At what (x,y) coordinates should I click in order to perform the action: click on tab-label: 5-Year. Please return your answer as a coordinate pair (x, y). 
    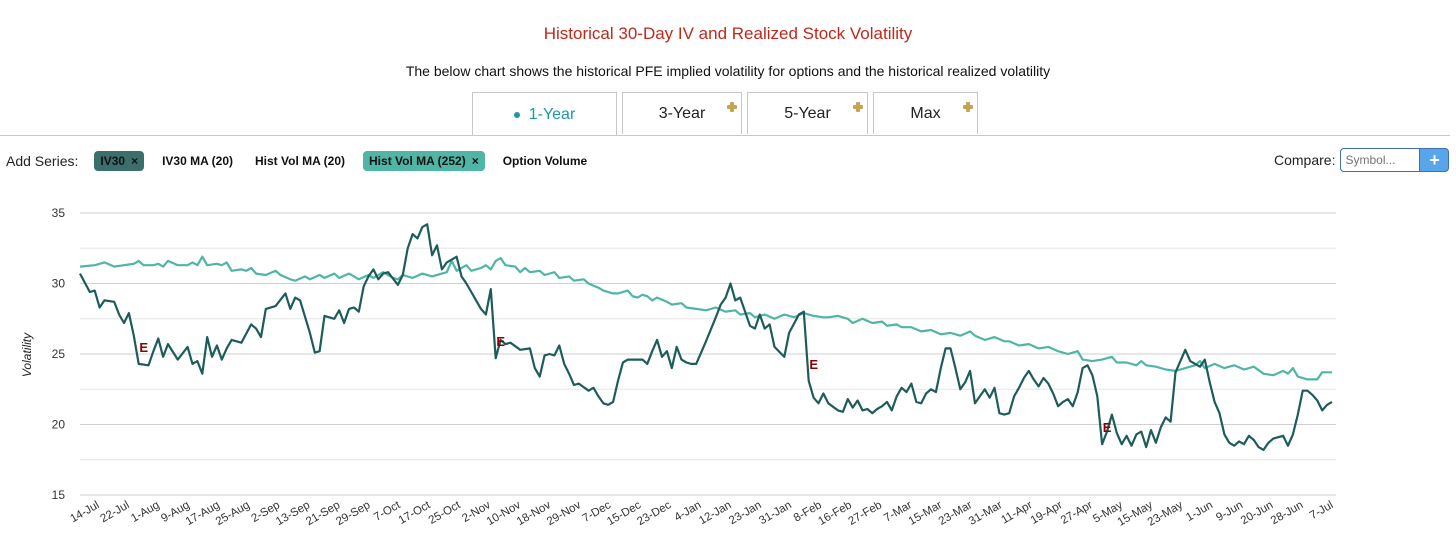
    Looking at the image, I should click on (807, 113).